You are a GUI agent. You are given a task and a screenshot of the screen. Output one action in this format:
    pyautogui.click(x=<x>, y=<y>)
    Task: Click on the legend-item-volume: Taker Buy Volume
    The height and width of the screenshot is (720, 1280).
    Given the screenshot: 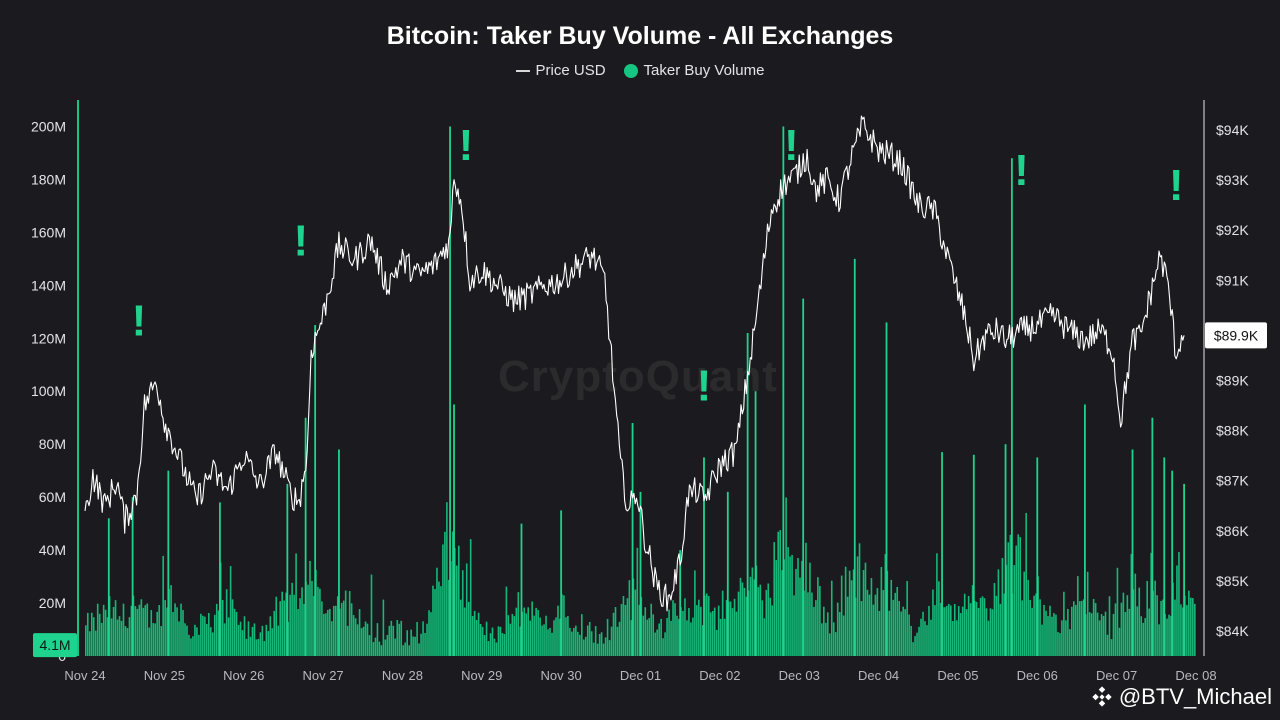 What is the action you would take?
    pyautogui.click(x=693, y=70)
    